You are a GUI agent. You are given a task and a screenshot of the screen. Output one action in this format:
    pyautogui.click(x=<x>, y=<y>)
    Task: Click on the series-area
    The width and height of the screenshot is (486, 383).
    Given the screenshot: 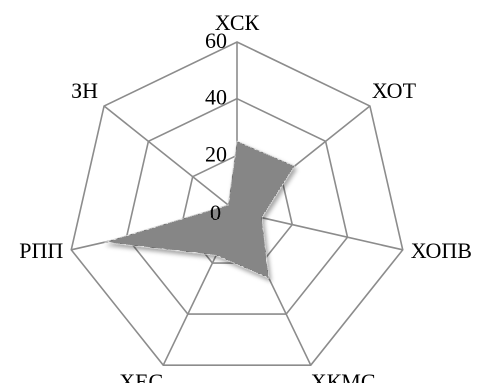 What is the action you would take?
    pyautogui.click(x=200, y=210)
    